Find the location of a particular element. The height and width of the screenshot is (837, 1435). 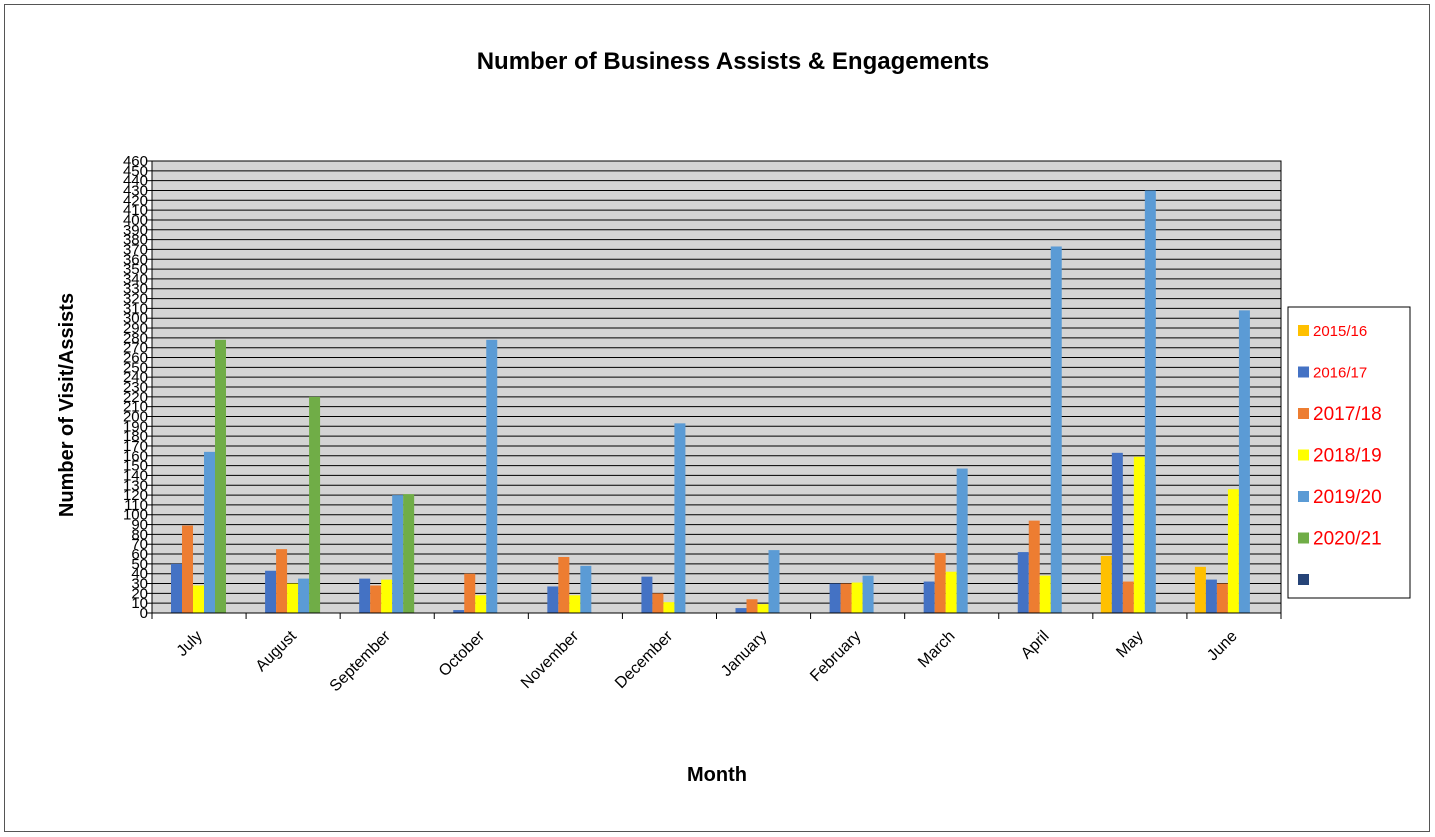

y-tick-label: 20 is located at coordinates (139, 593).